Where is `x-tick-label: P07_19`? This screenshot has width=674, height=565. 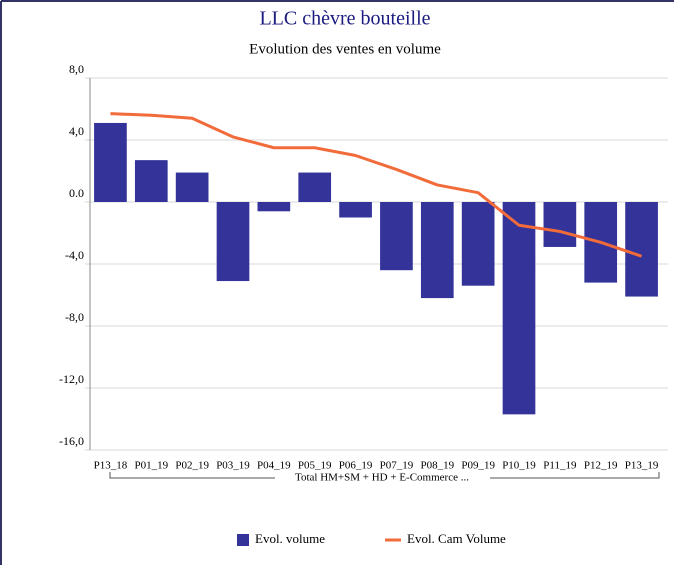 x-tick-label: P07_19 is located at coordinates (397, 466).